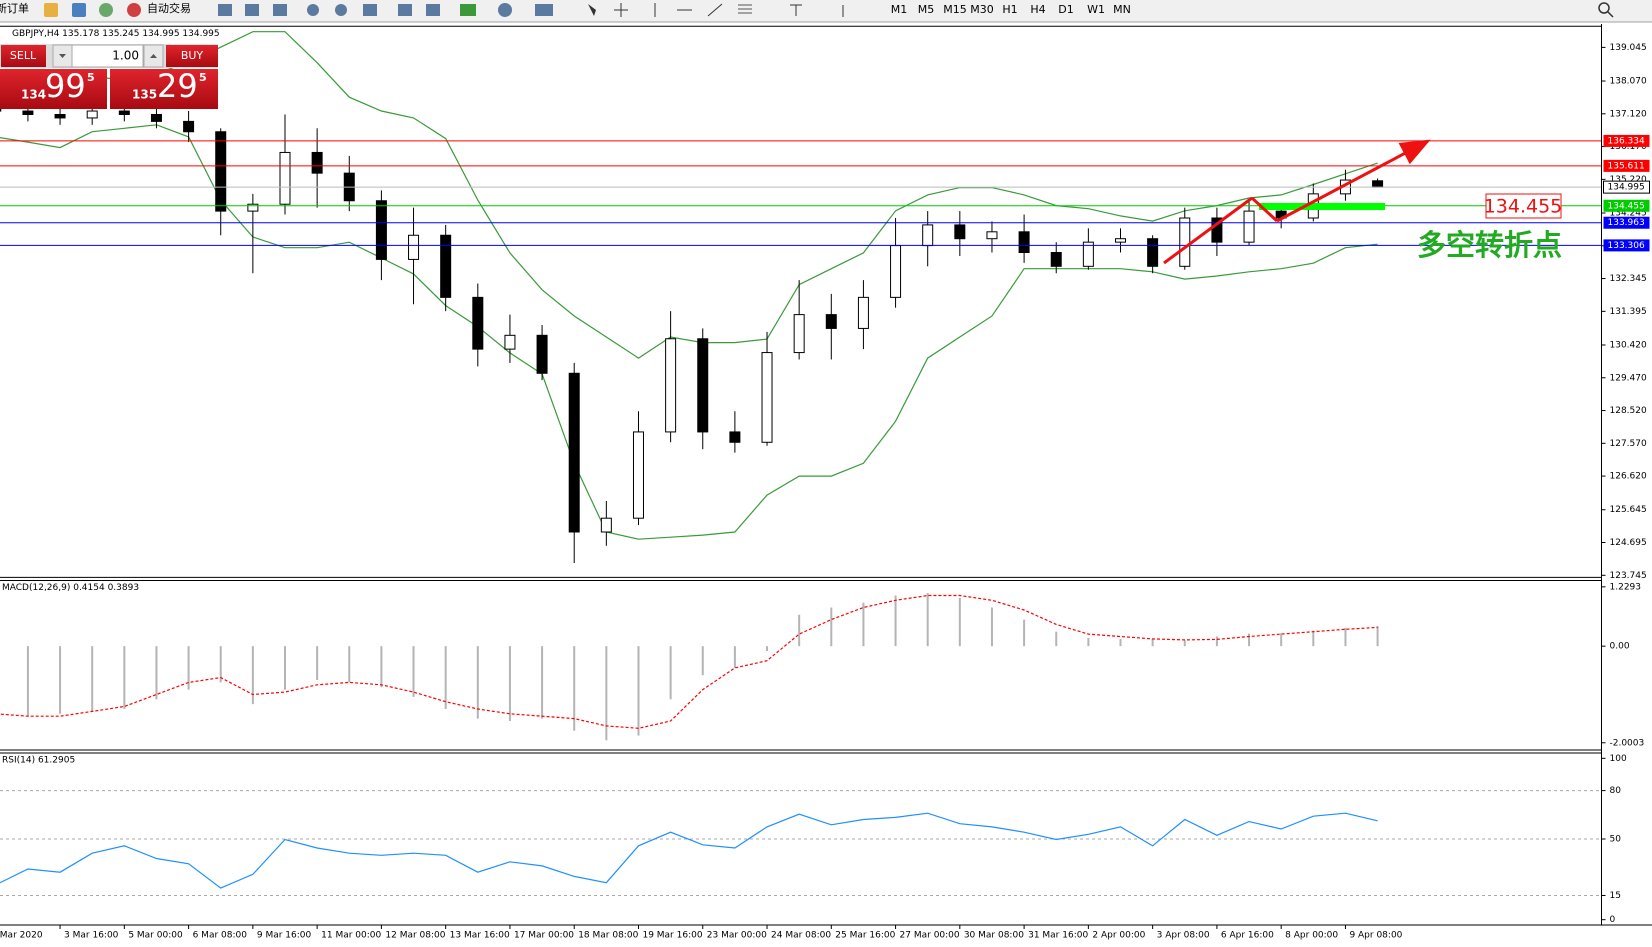  I want to click on auto-trading: 自动交易, so click(169, 8).